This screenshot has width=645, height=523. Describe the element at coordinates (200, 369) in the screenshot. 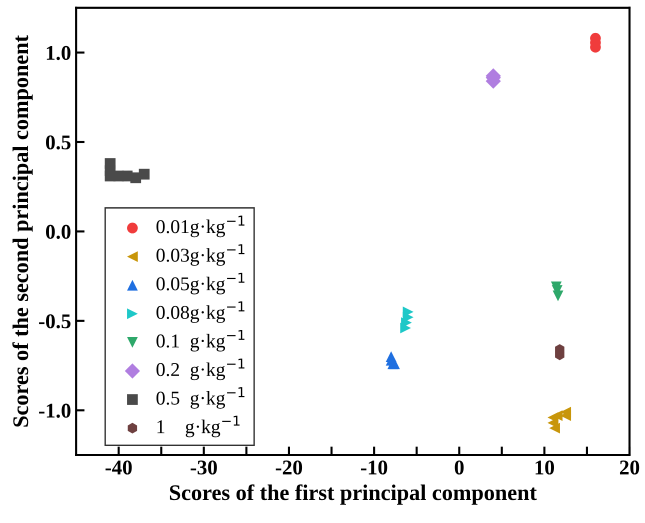

I see `legend-label: 0.2 g·kg$^{−1}$` at that location.